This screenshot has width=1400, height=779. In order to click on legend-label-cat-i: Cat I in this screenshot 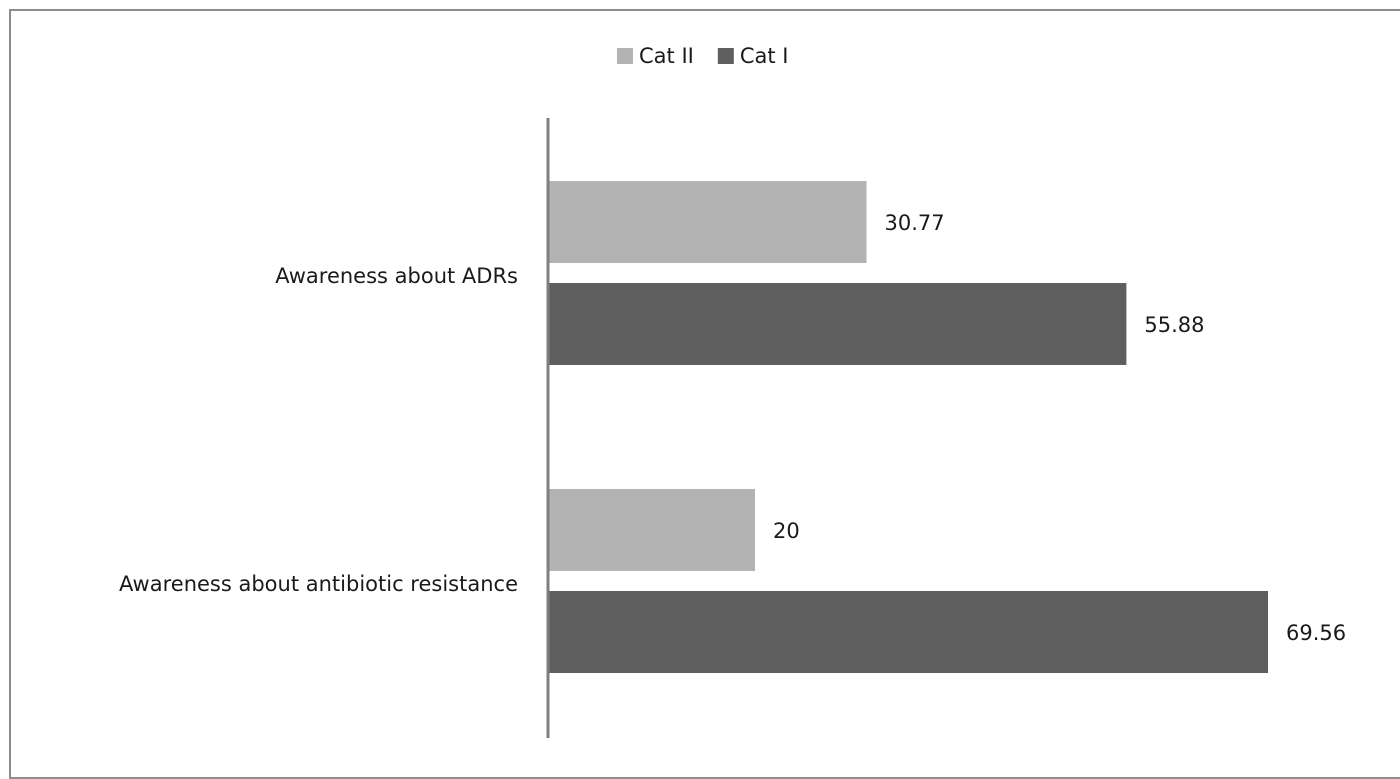, I will do `click(764, 56)`.